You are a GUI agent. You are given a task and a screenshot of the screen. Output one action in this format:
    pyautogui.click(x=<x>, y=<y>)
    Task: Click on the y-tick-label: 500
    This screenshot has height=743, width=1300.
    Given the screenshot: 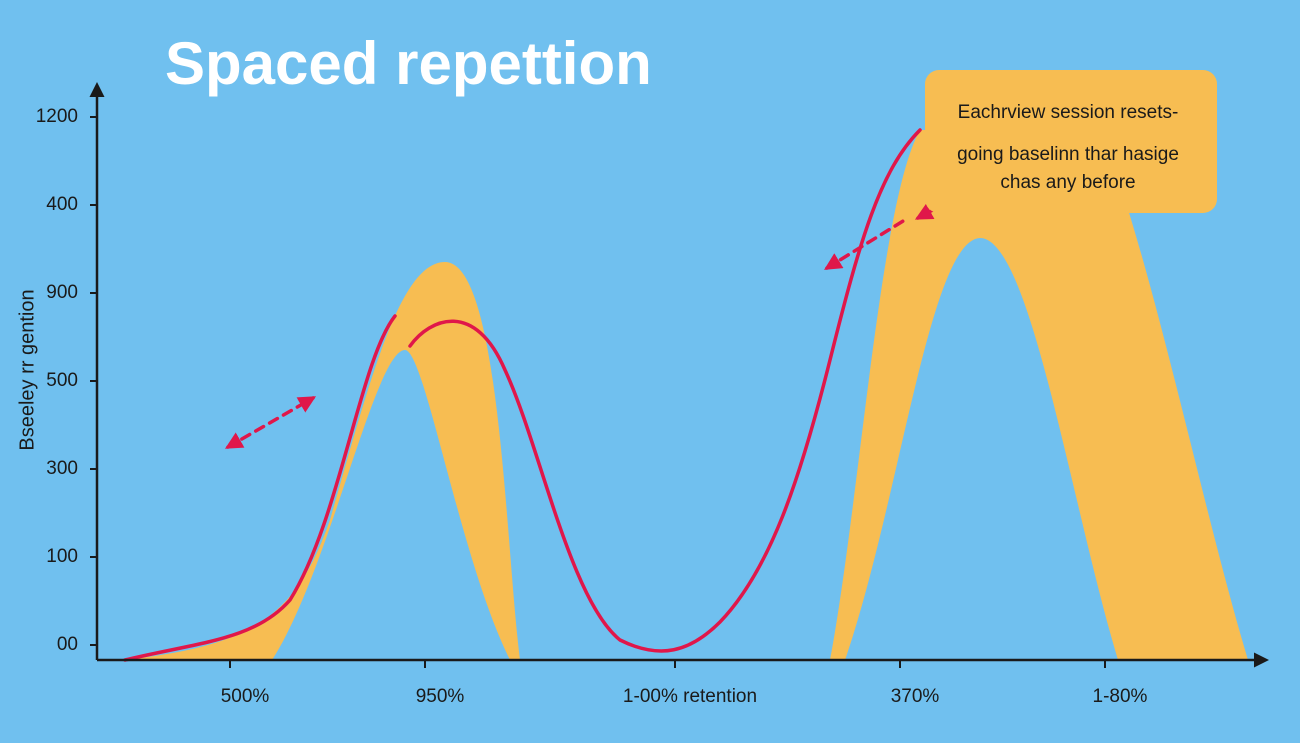 What is the action you would take?
    pyautogui.click(x=62, y=380)
    